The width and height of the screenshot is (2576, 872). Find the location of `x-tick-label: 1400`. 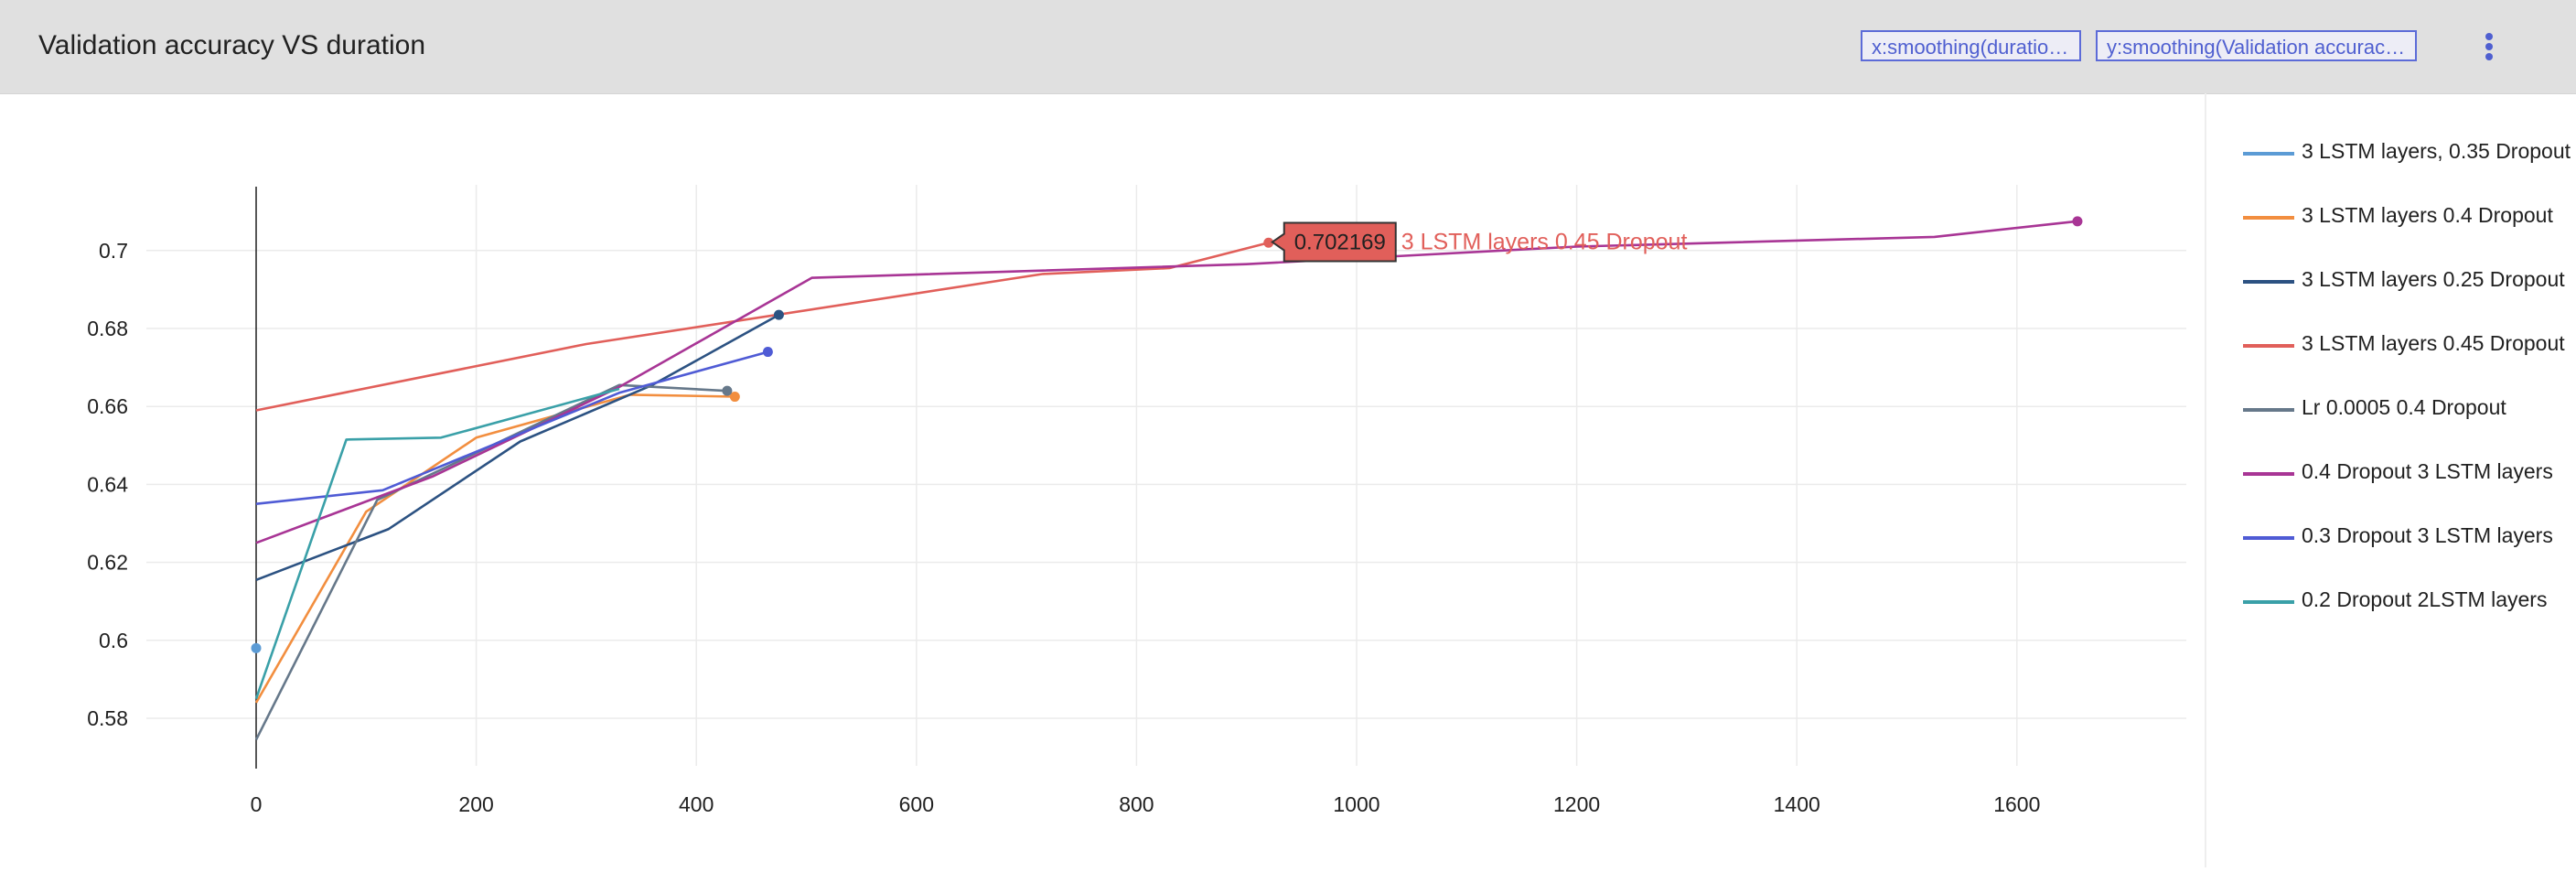

x-tick-label: 1400 is located at coordinates (1797, 804).